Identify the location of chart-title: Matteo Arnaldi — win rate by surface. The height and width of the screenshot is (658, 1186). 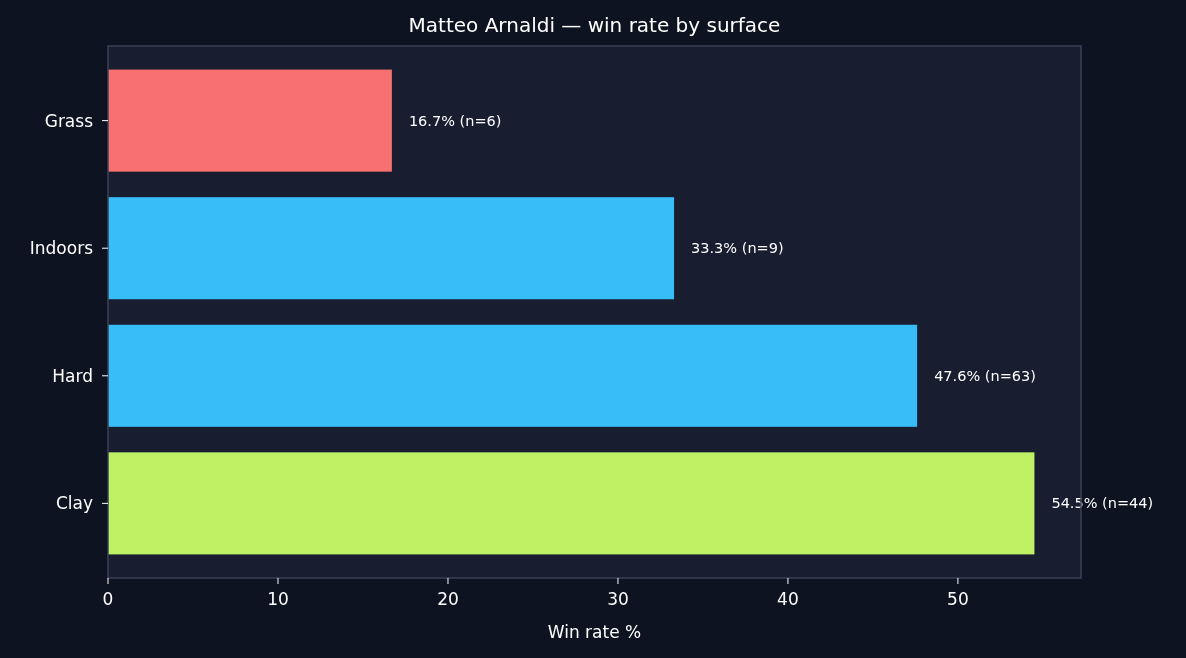
(594, 25).